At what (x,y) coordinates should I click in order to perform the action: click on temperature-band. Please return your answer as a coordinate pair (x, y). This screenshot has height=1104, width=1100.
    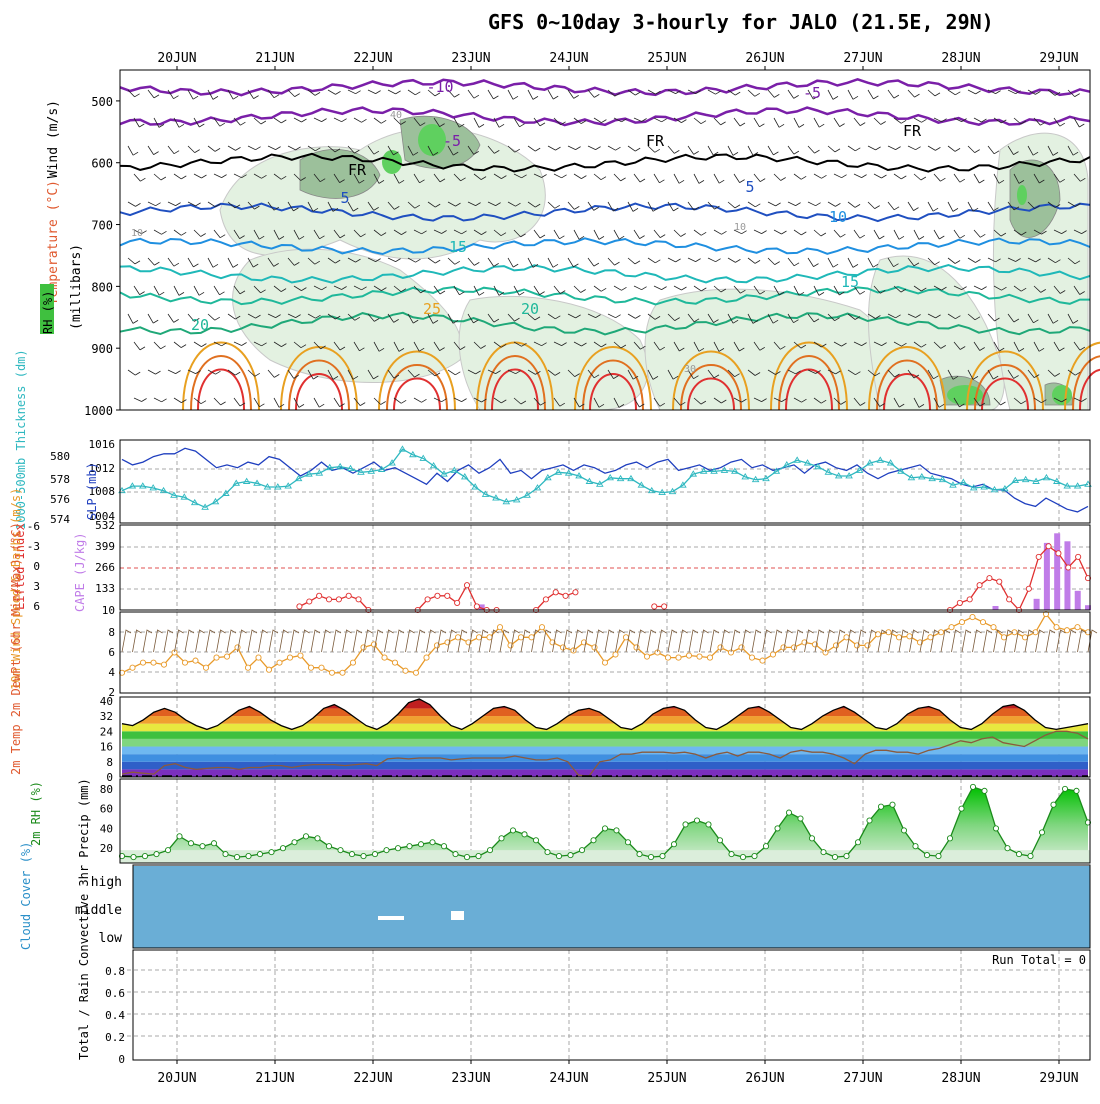
    Looking at the image, I should click on (605, 720).